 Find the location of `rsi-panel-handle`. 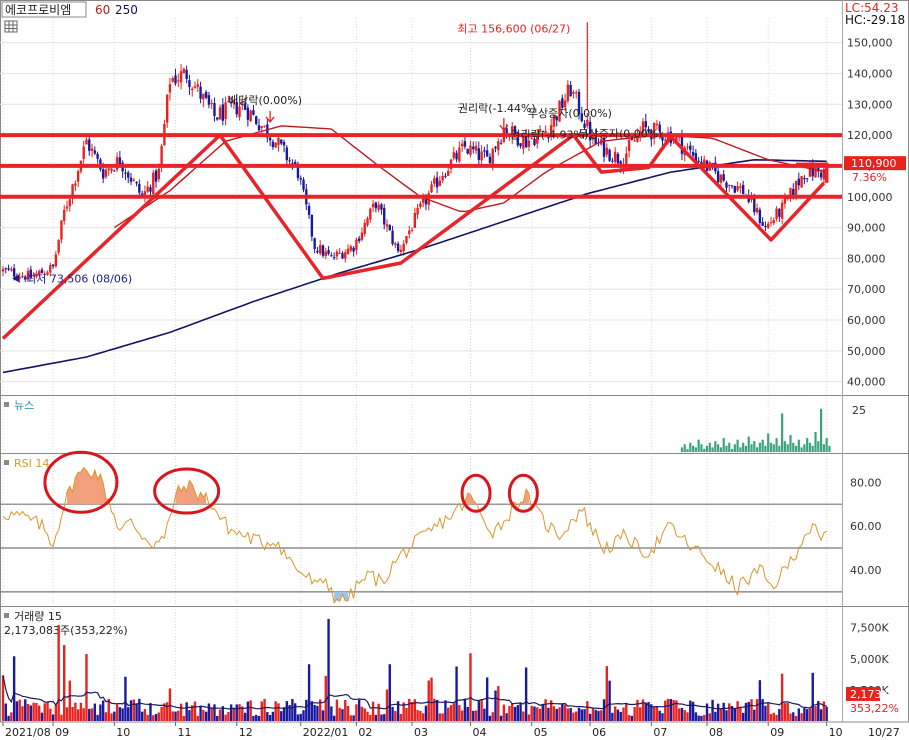

rsi-panel-handle is located at coordinates (6, 462).